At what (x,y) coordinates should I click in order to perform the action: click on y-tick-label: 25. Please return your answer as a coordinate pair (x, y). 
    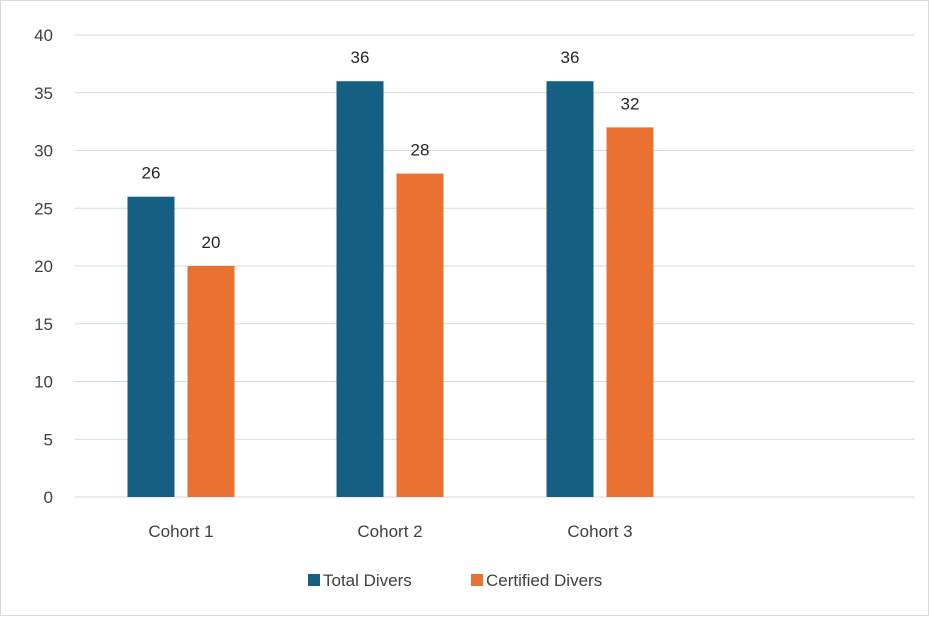
    Looking at the image, I should click on (43, 208).